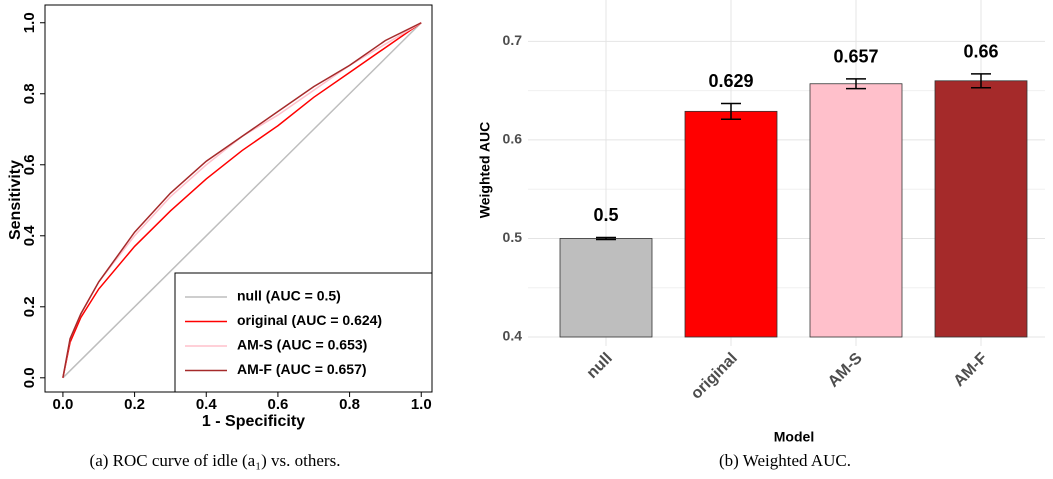 The height and width of the screenshot is (479, 1053). What do you see at coordinates (302, 345) in the screenshot?
I see `legend-label: AM-S (AUC = 0.653)` at bounding box center [302, 345].